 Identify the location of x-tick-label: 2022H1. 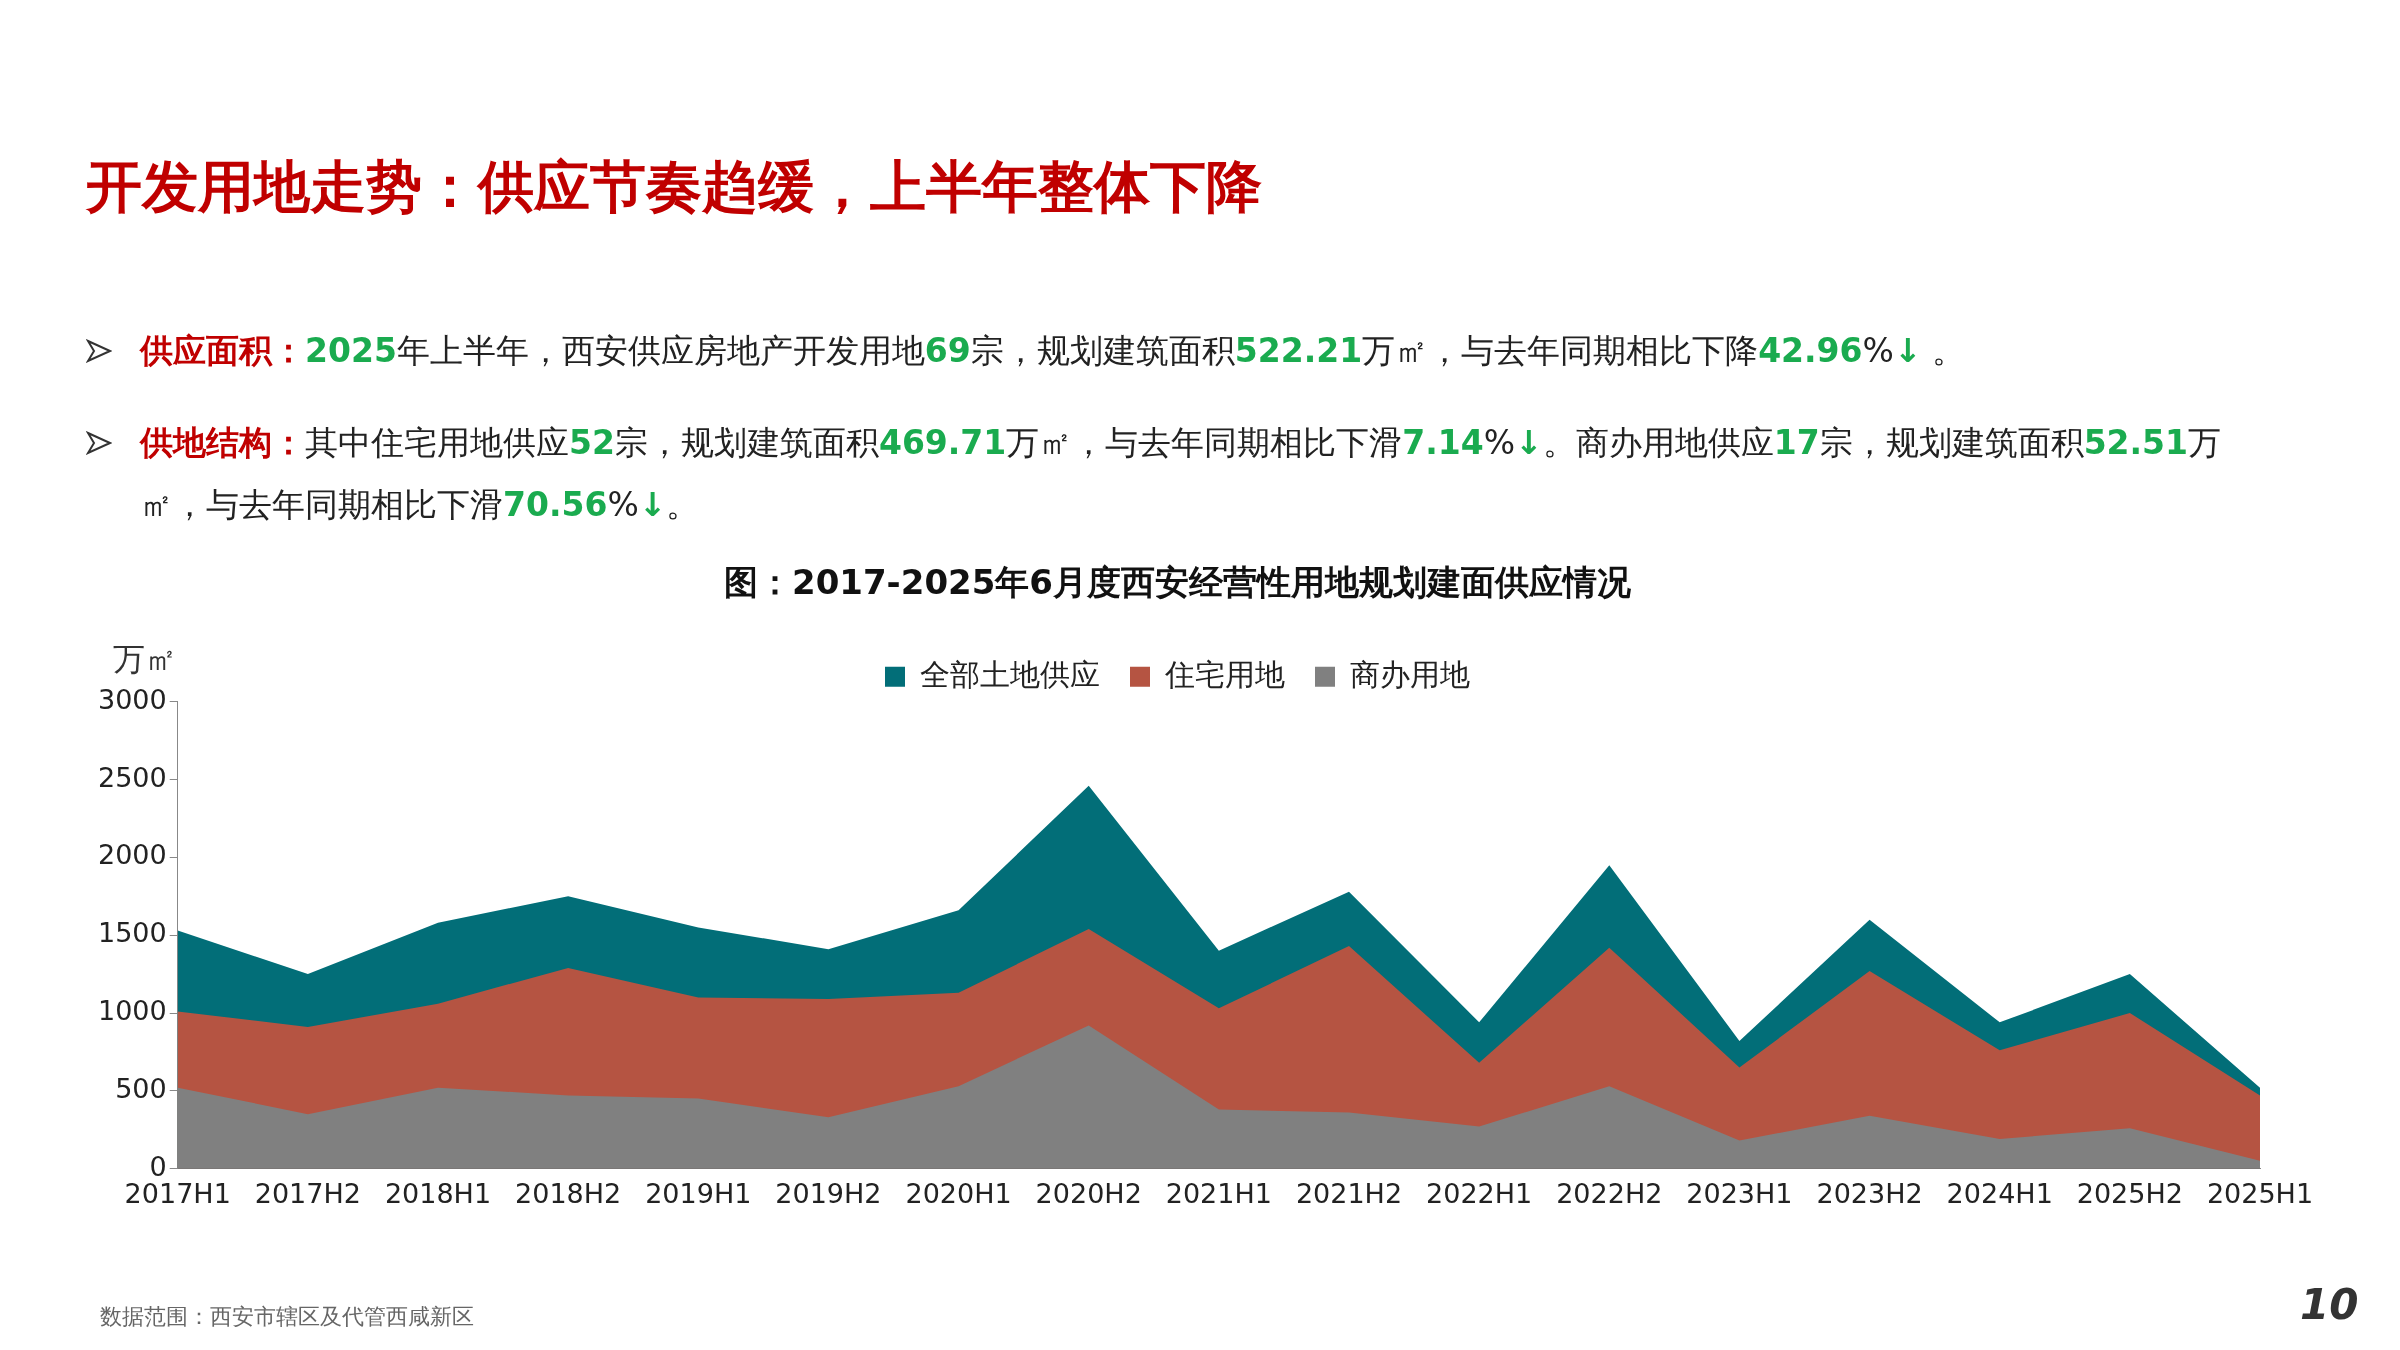
(1479, 1193).